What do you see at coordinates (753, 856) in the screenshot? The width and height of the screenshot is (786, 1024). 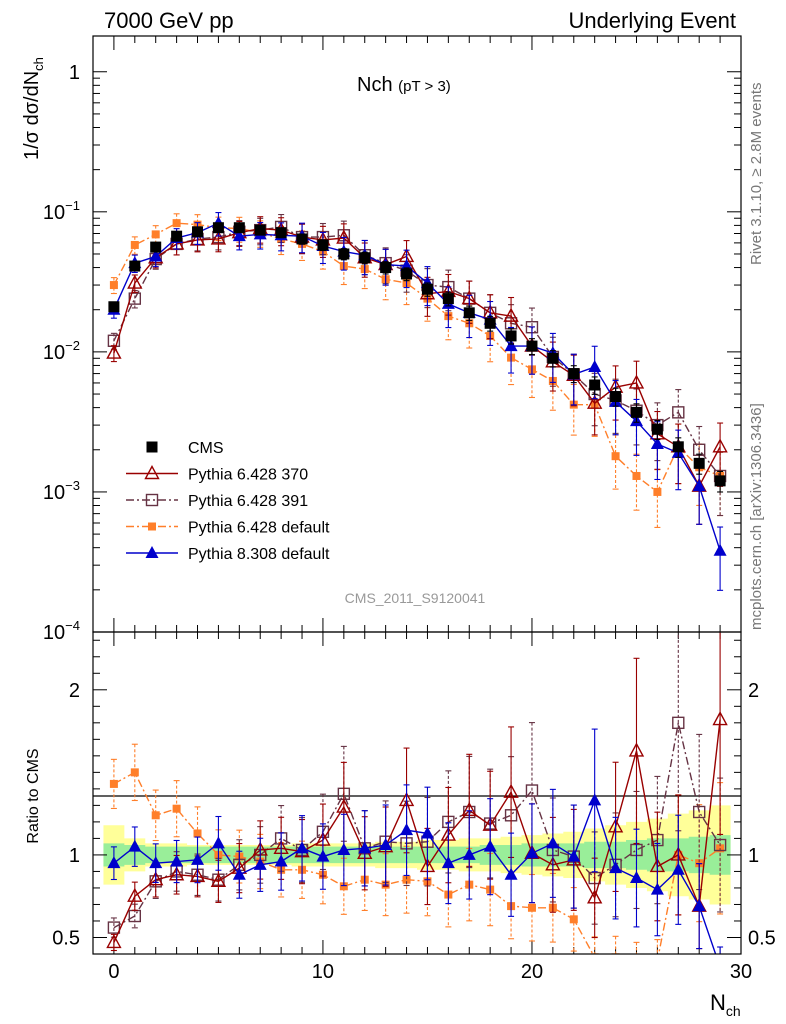 I see `ratio-y-tick-label-right: 1` at bounding box center [753, 856].